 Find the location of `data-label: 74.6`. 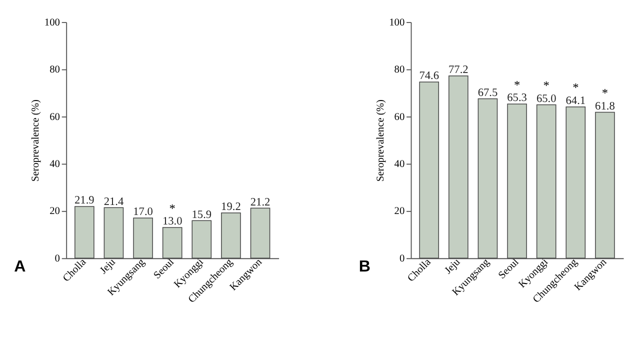

data-label: 74.6 is located at coordinates (429, 76).